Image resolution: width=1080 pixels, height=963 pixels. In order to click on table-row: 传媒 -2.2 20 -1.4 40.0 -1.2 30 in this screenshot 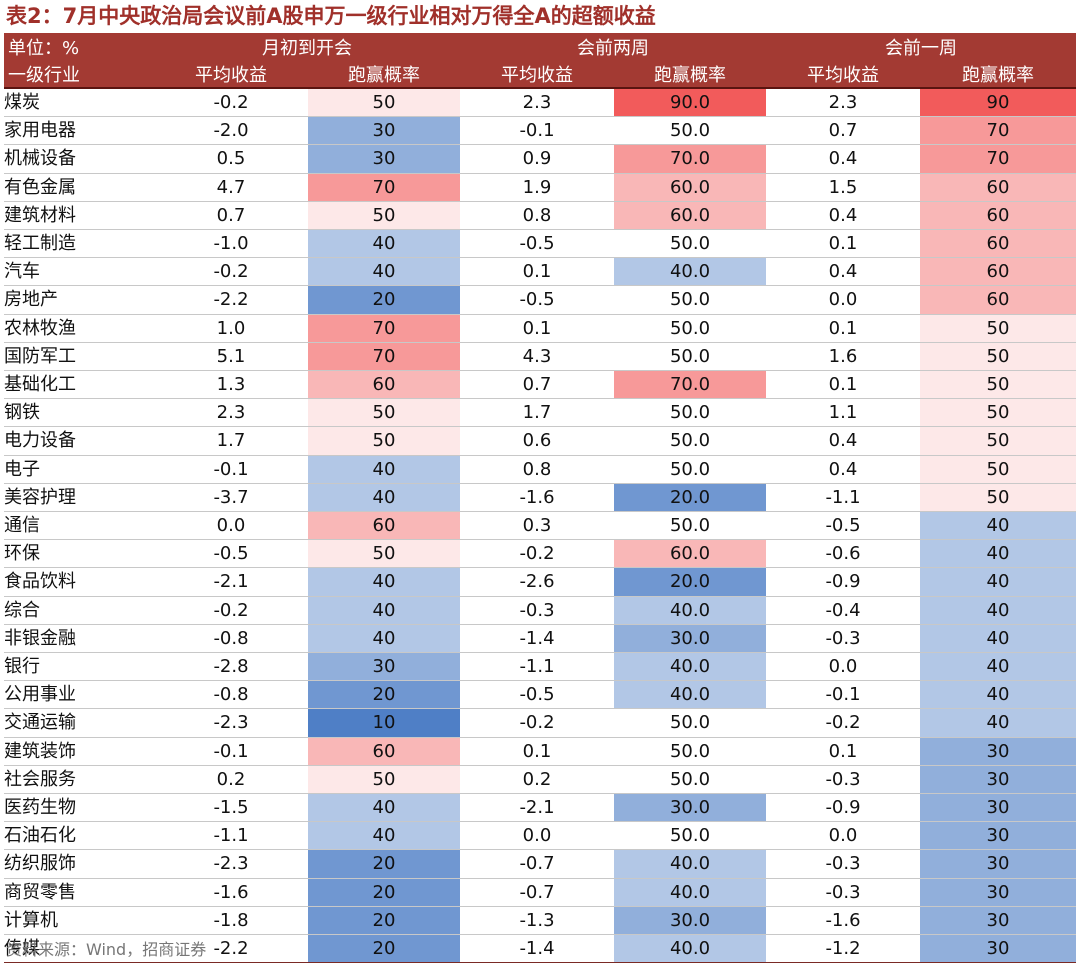, I will do `click(540, 948)`.